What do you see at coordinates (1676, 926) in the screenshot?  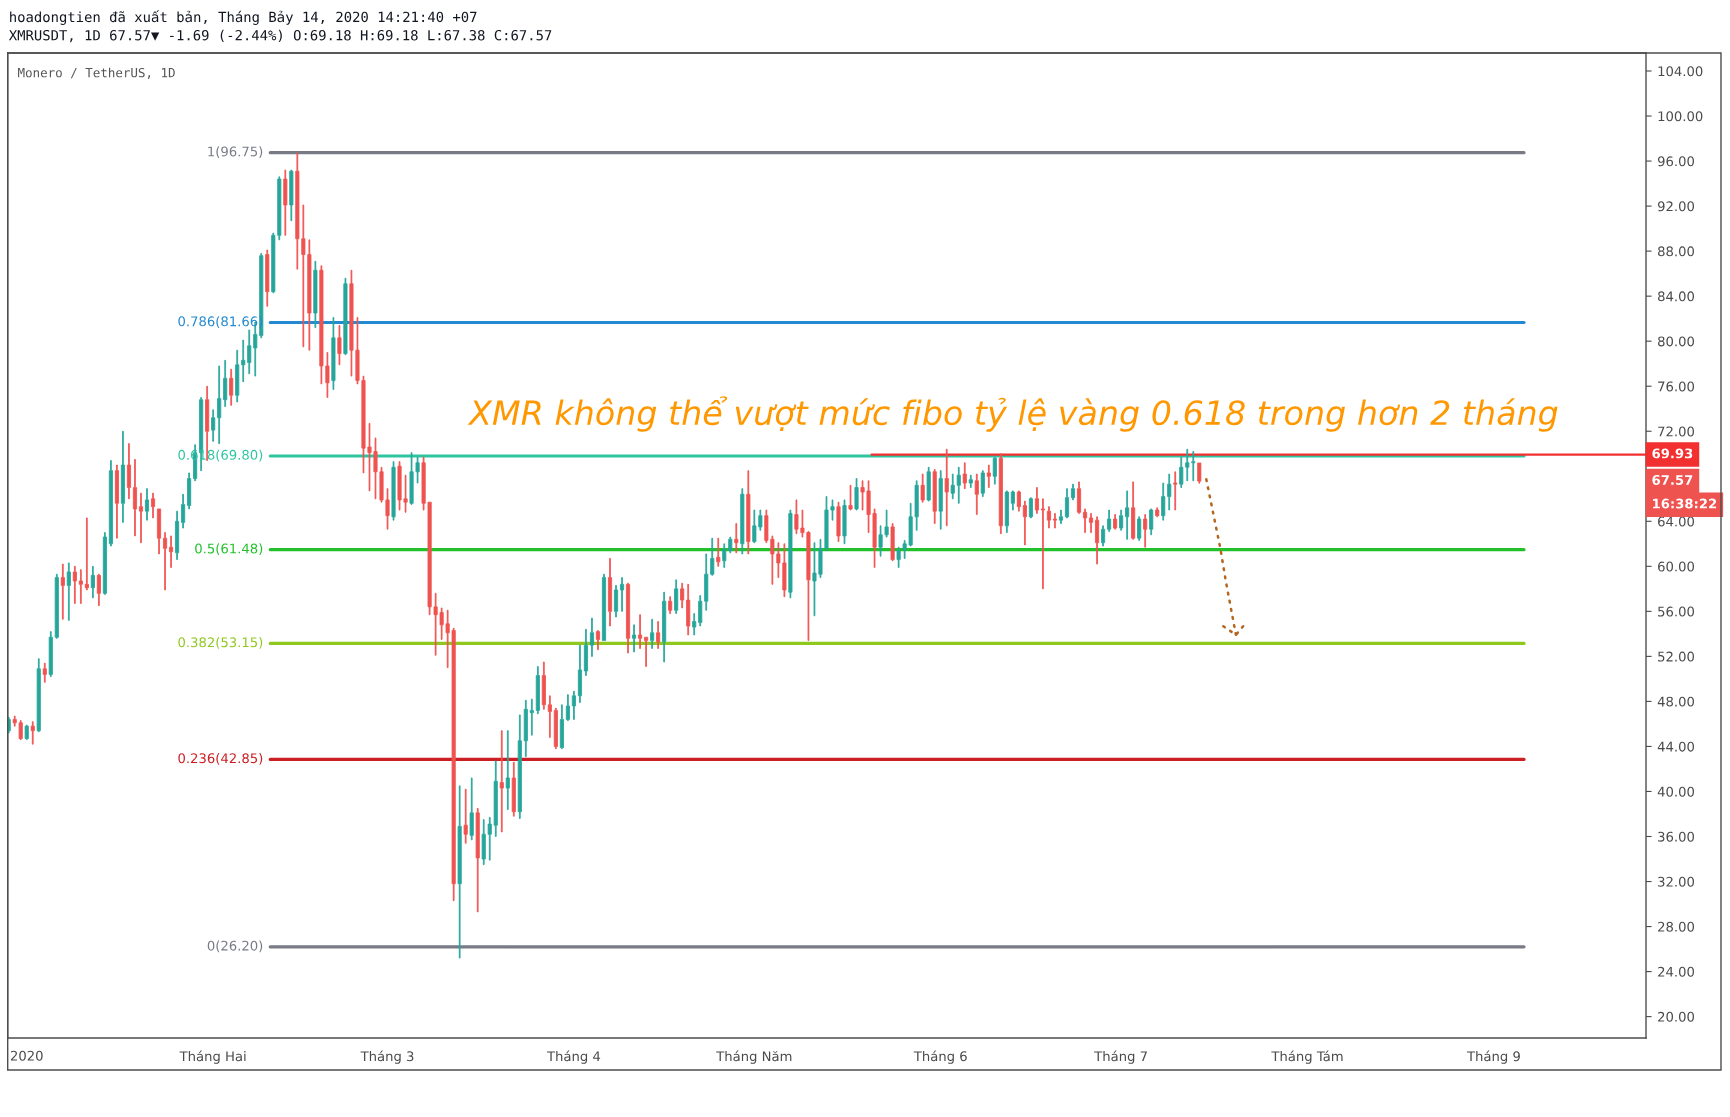 I see `y-tick-label: 28.00` at bounding box center [1676, 926].